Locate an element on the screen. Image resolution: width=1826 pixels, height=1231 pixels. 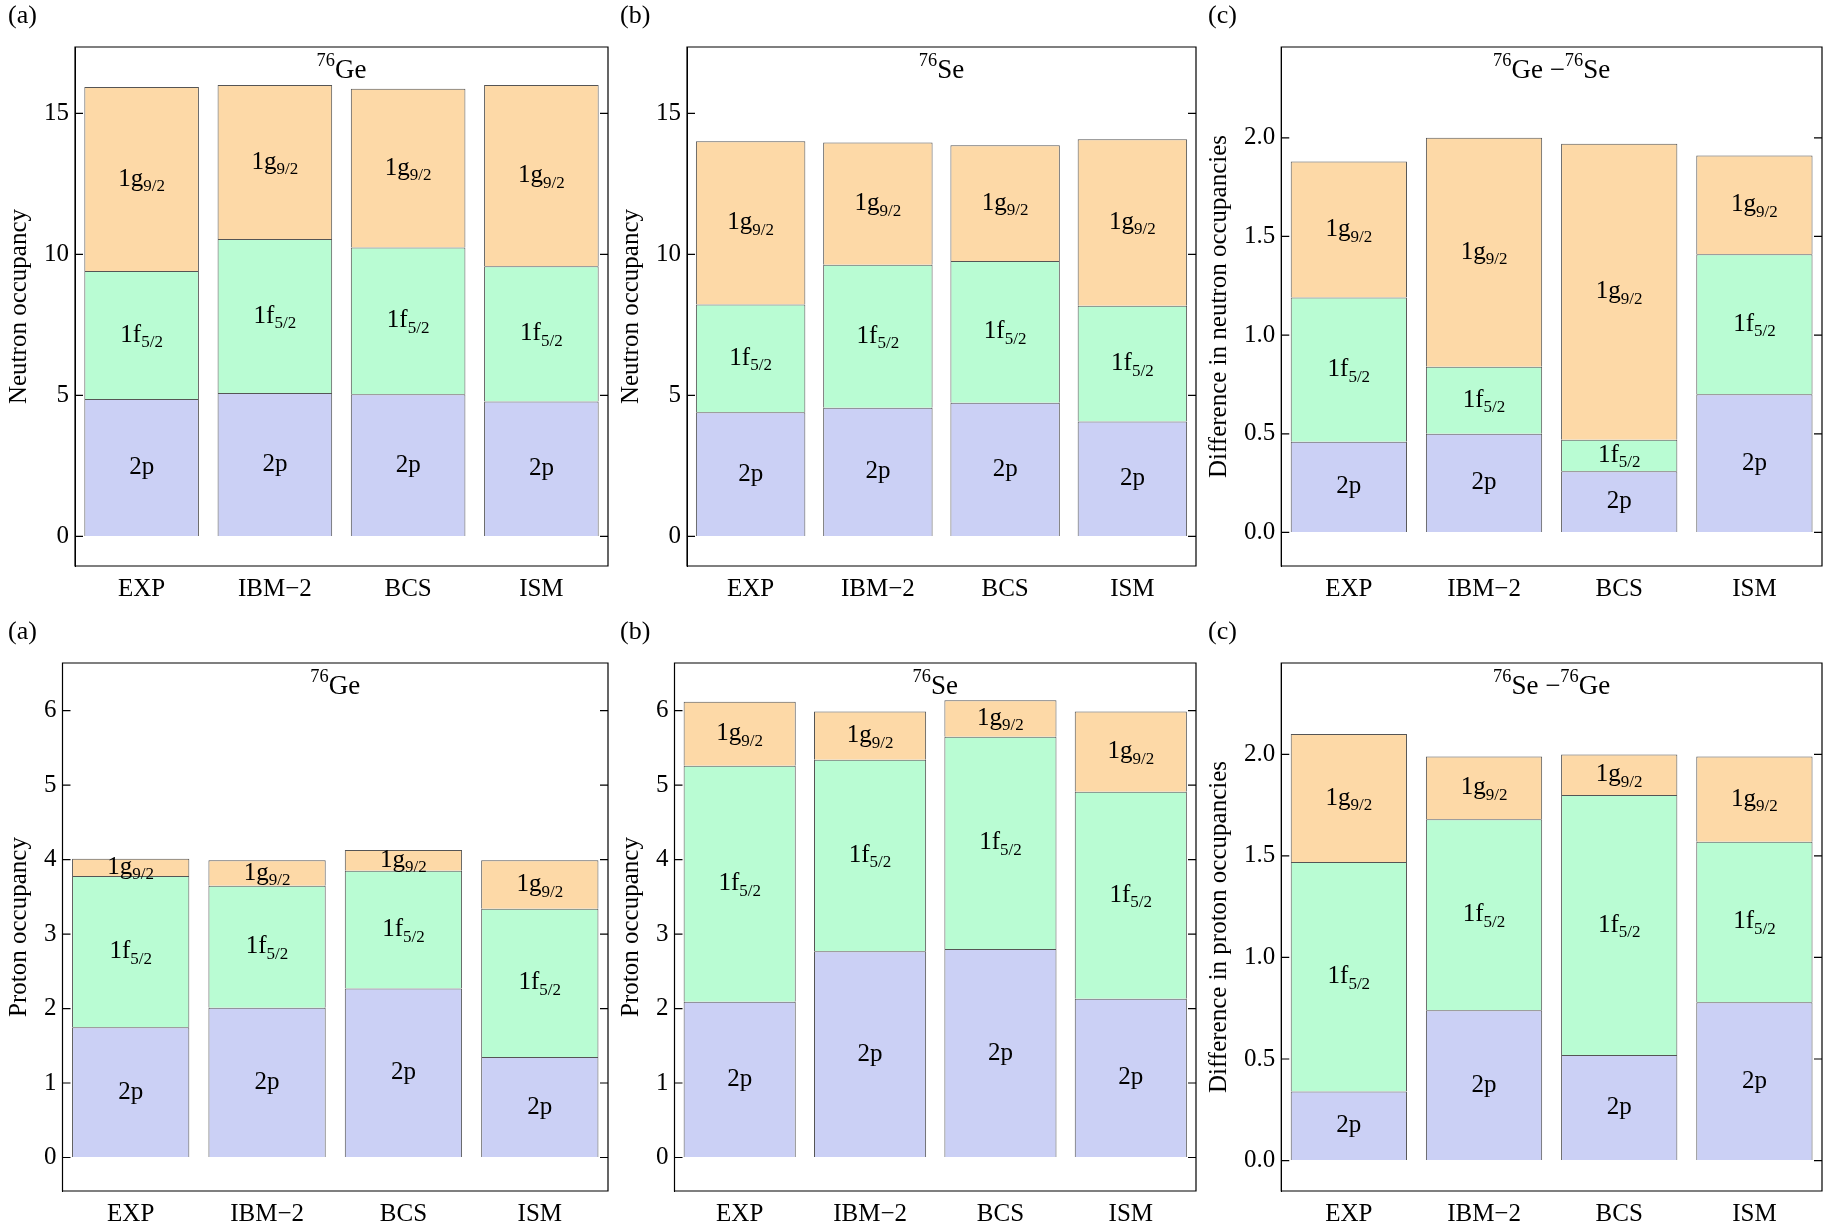
y-axis-title: Difference in neutron occupancies is located at coordinates (1217, 306).